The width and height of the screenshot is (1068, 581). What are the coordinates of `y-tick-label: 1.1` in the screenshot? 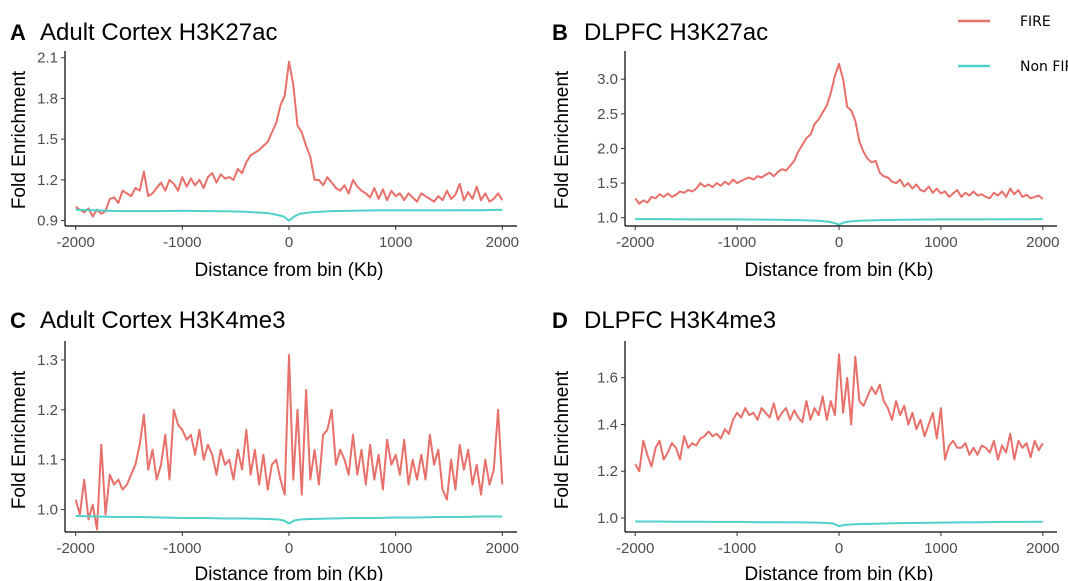 It's located at (47, 460).